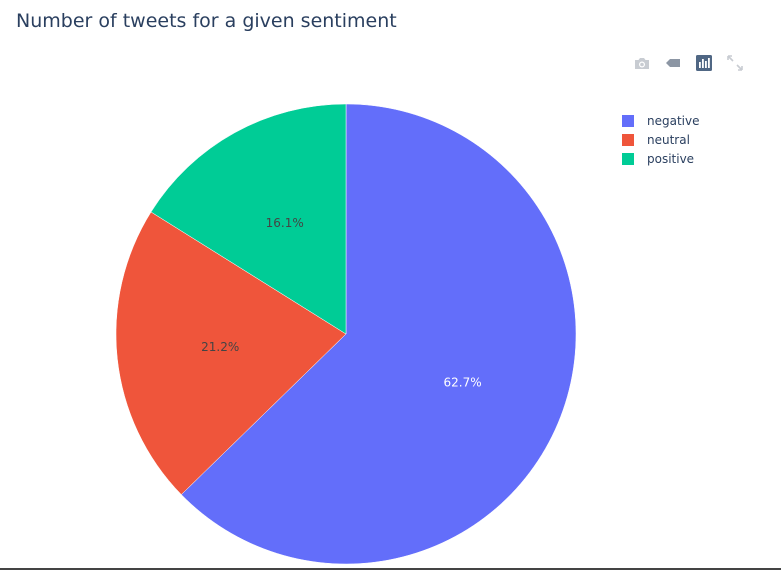 Image resolution: width=781 pixels, height=570 pixels. I want to click on camera-icon, so click(641, 63).